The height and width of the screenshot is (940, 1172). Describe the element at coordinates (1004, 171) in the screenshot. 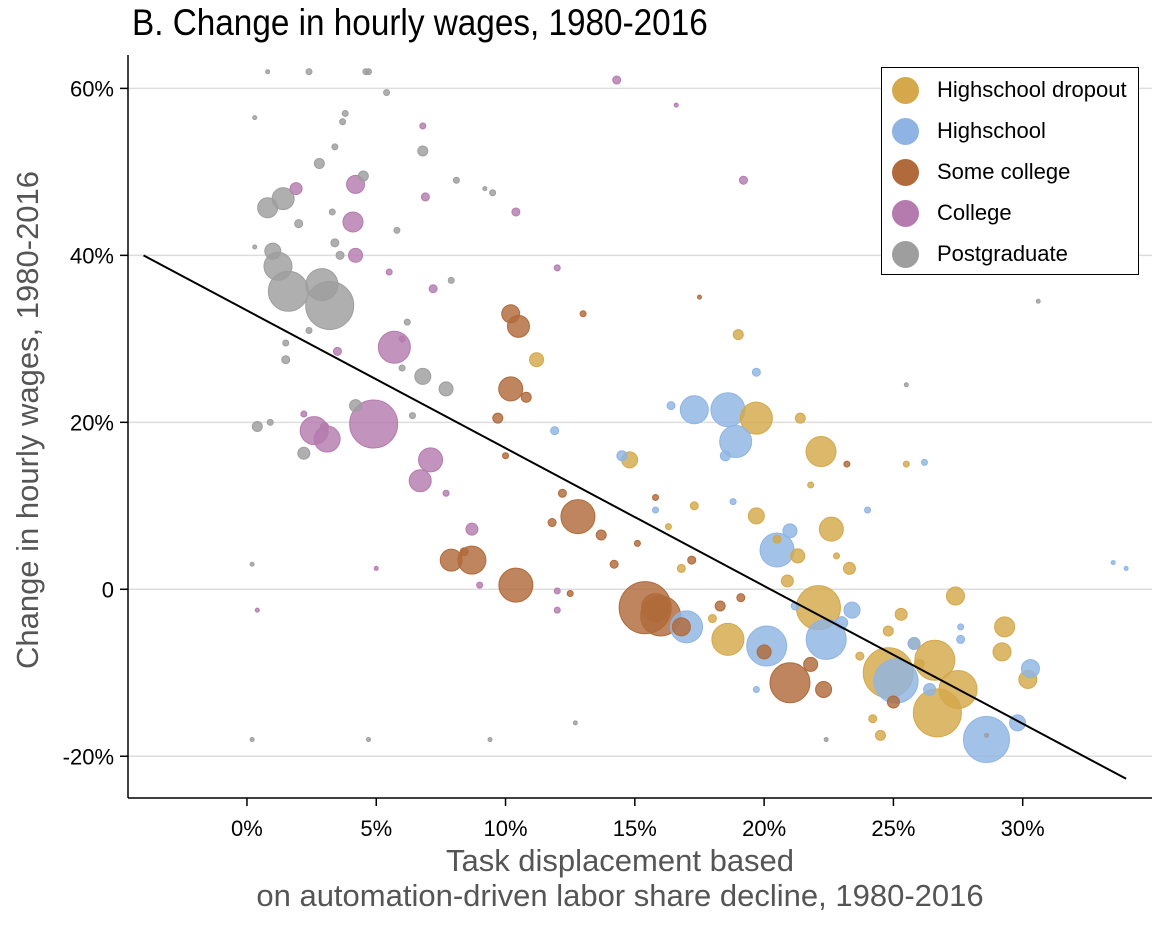

I see `legend-label: Some college` at that location.